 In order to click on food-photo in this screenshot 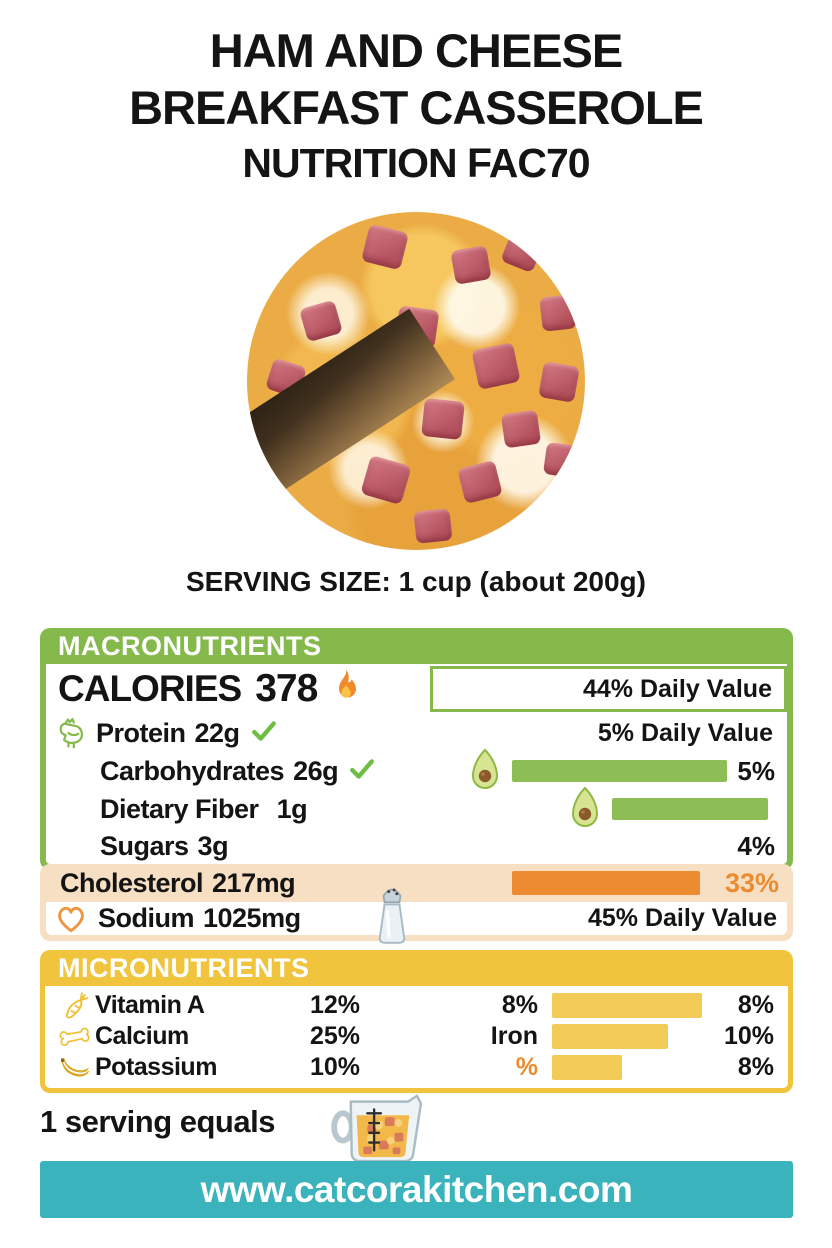, I will do `click(416, 381)`.